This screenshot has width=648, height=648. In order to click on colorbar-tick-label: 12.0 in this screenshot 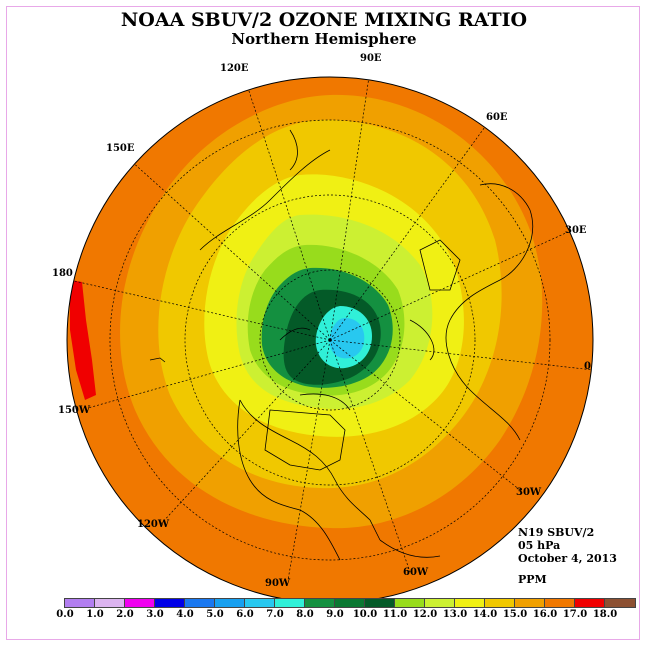, I will do `click(425, 614)`.